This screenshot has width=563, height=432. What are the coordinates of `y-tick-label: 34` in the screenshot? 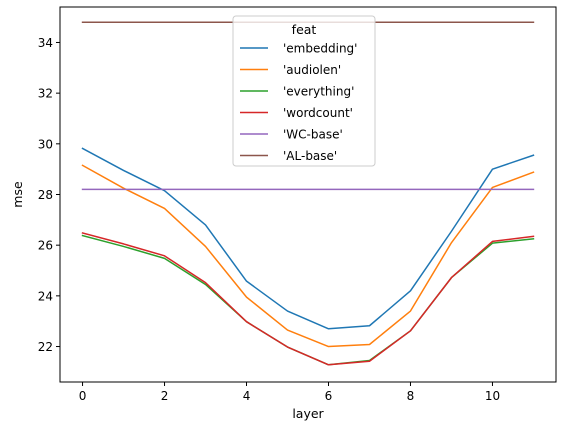 It's located at (45, 43).